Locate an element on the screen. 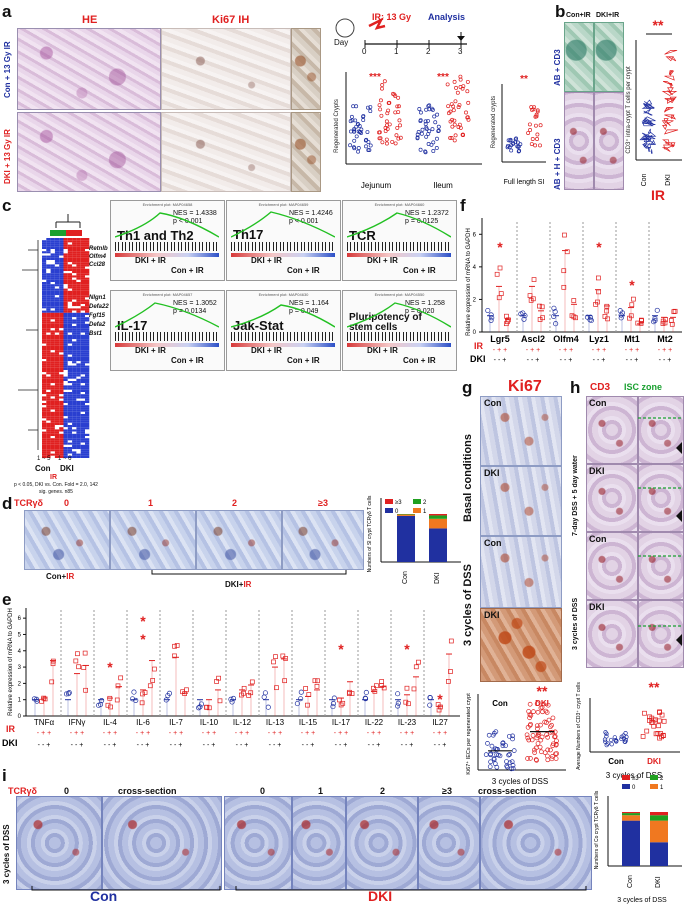 This screenshot has width=685, height=908. chart-f-ir-row: IR is located at coordinates (479, 346).